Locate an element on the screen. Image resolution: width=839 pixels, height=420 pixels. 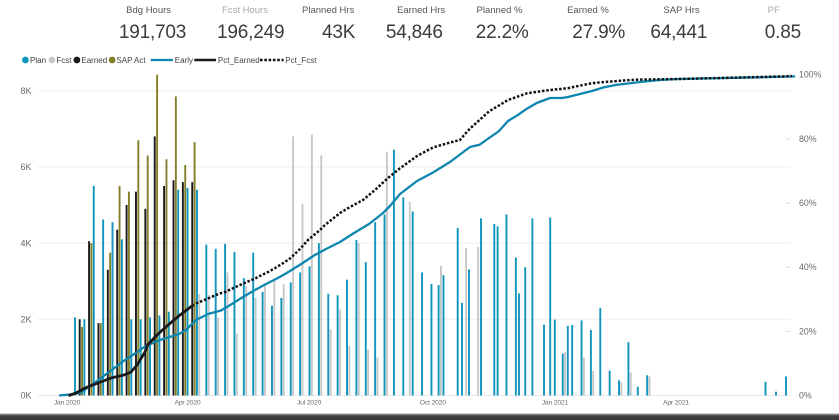
svg-text: Apr 2021 is located at coordinates (676, 403).